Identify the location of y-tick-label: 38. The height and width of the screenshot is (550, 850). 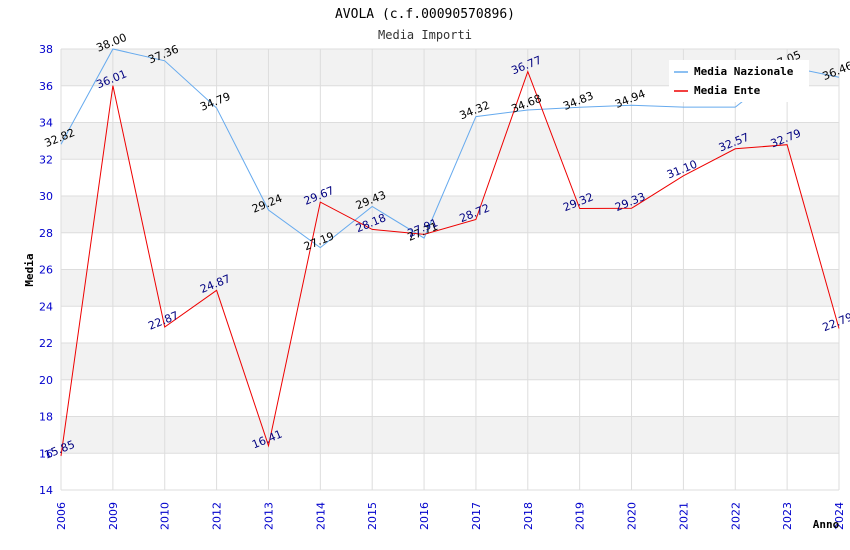
(46, 49).